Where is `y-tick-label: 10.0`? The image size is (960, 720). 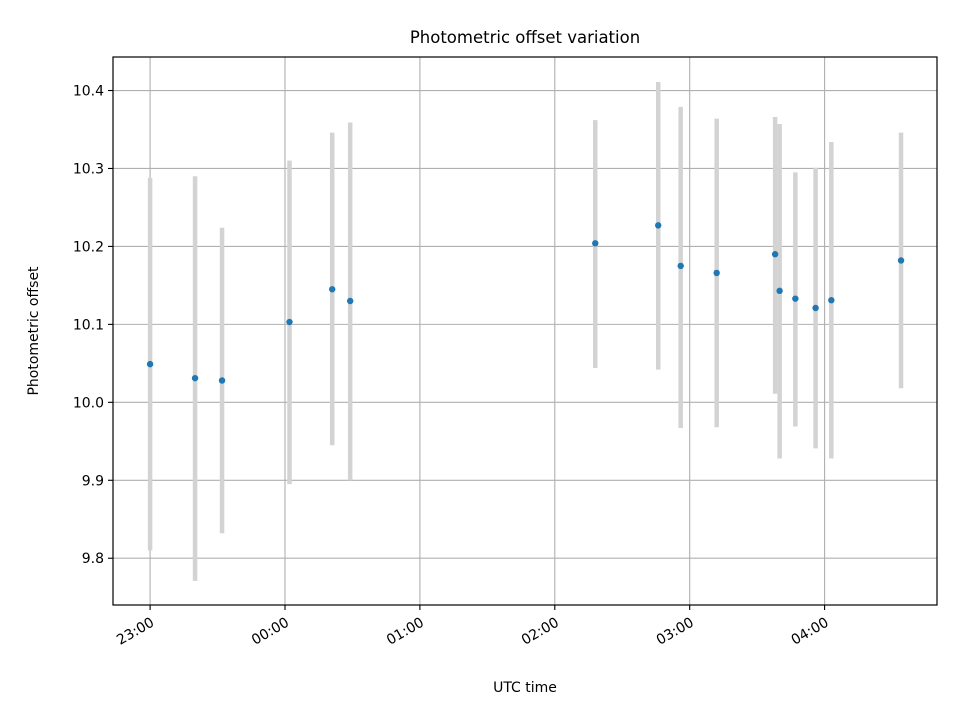
y-tick-label: 10.0 is located at coordinates (88, 403).